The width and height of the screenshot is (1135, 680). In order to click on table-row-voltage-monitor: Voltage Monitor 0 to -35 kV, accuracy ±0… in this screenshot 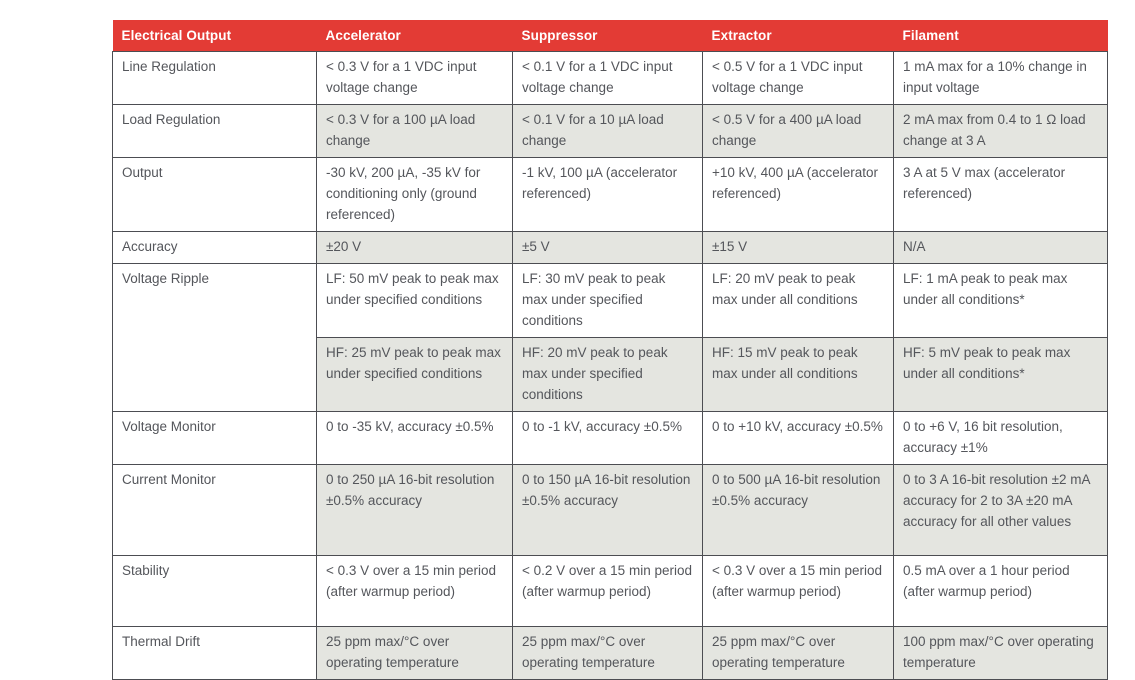, I will do `click(610, 437)`.